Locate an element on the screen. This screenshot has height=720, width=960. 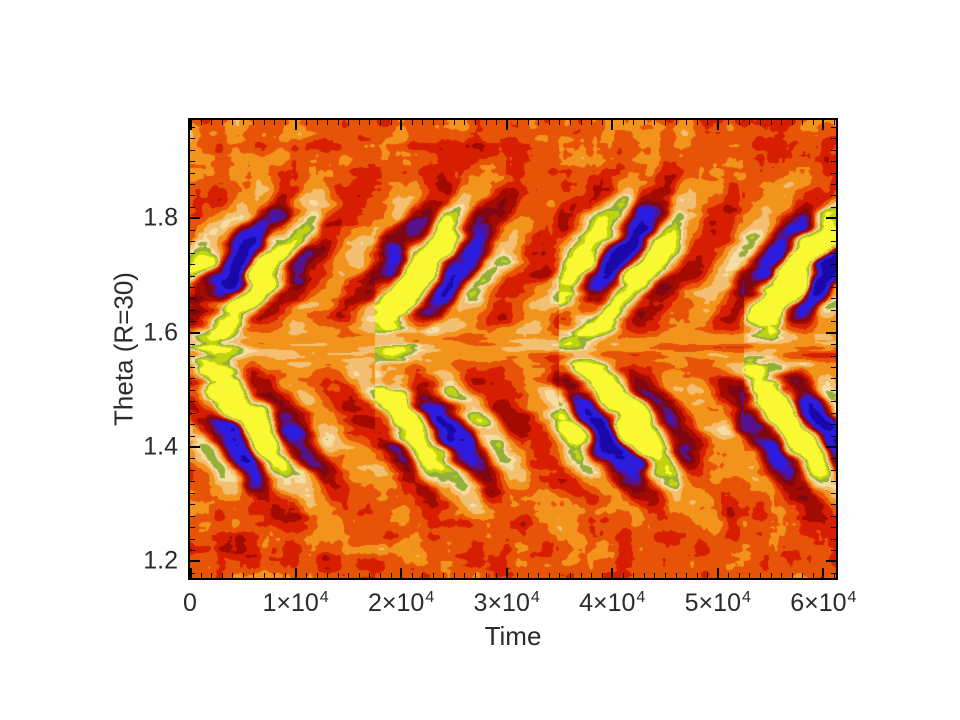
y-tick-label: 1.8 is located at coordinates (160, 217).